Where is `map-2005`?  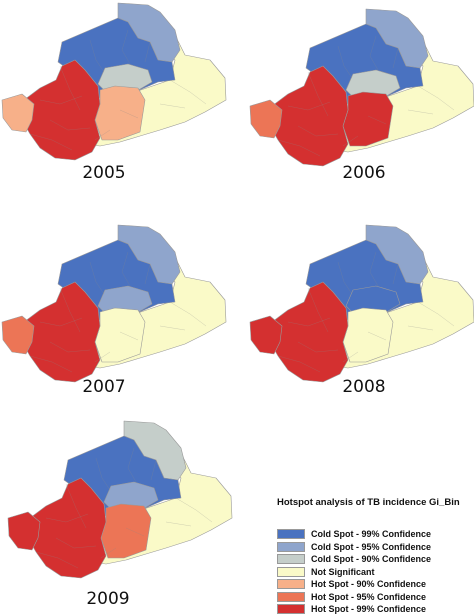 map-2005 is located at coordinates (114, 81).